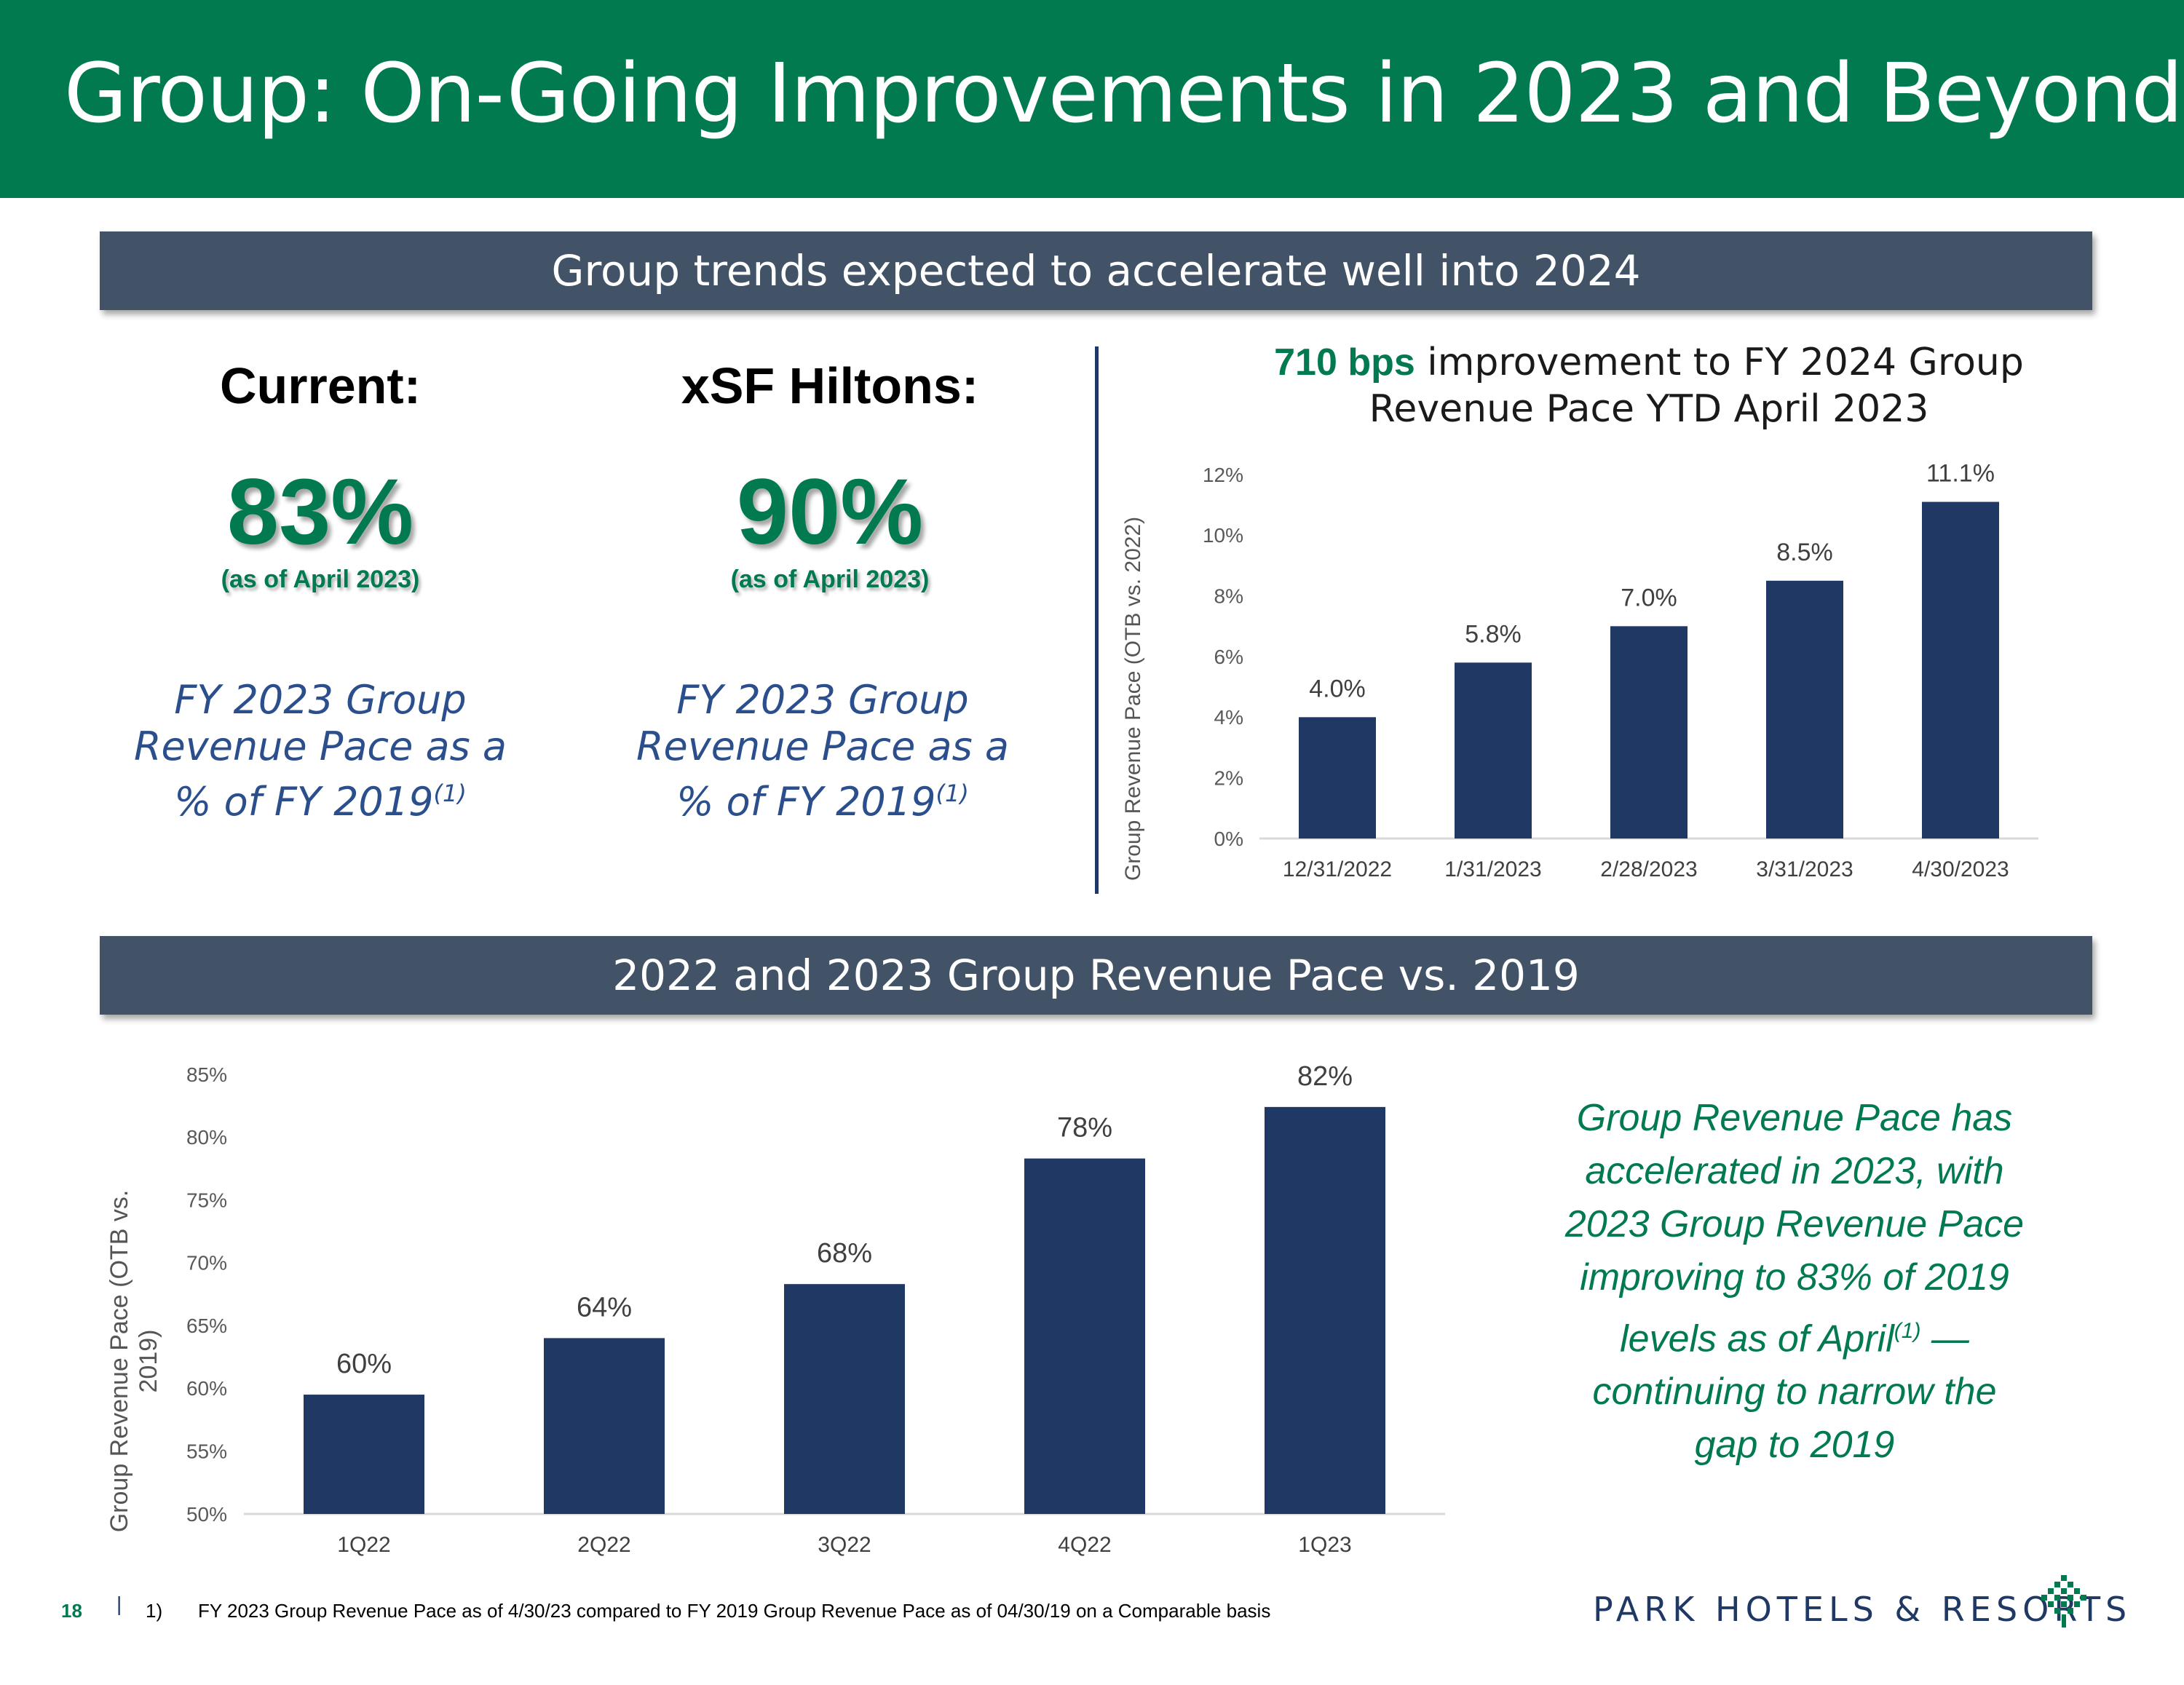 The height and width of the screenshot is (1685, 2184). I want to click on data-label: 68%, so click(844, 1253).